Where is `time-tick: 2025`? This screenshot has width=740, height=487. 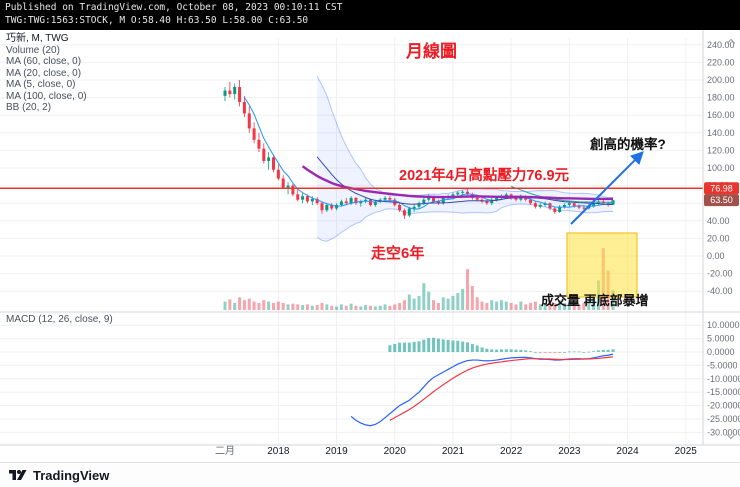
time-tick: 2025 is located at coordinates (686, 451).